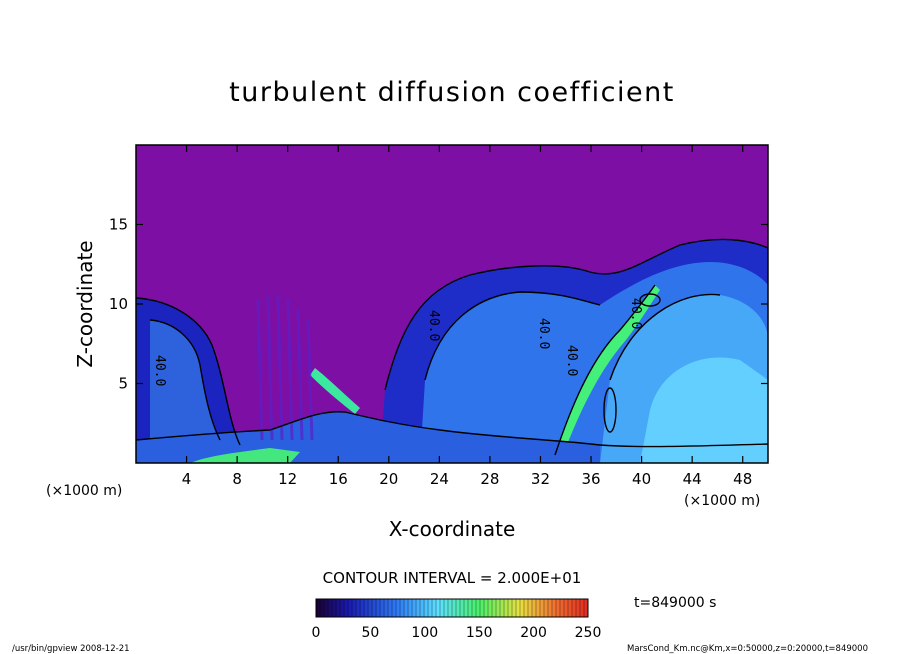 The width and height of the screenshot is (904, 654). I want to click on field-right-cyan, so click(704, 410).